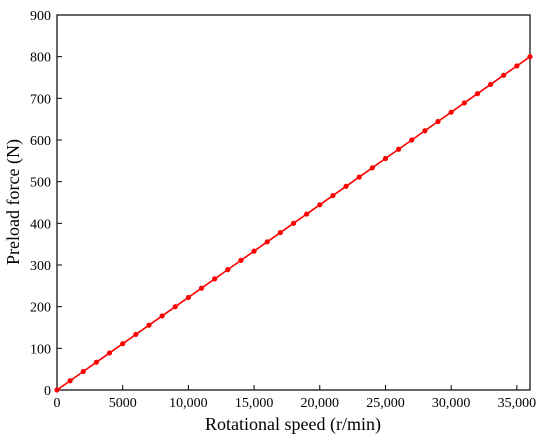 This screenshot has height=443, width=550. Describe the element at coordinates (47, 391) in the screenshot. I see `y-tick-label: 0` at that location.